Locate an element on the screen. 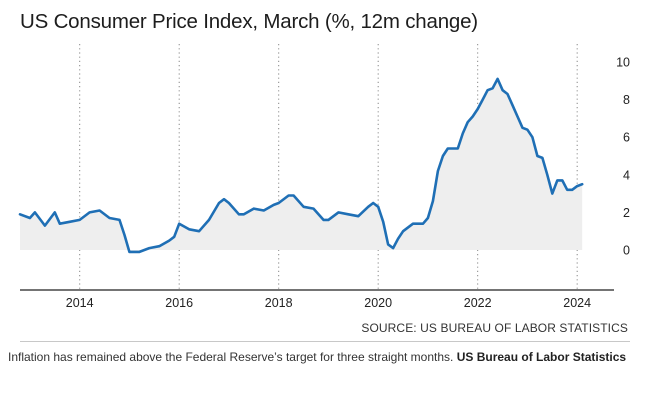 This screenshot has height=402, width=650. x-tick-label-2020: 2020 is located at coordinates (378, 303).